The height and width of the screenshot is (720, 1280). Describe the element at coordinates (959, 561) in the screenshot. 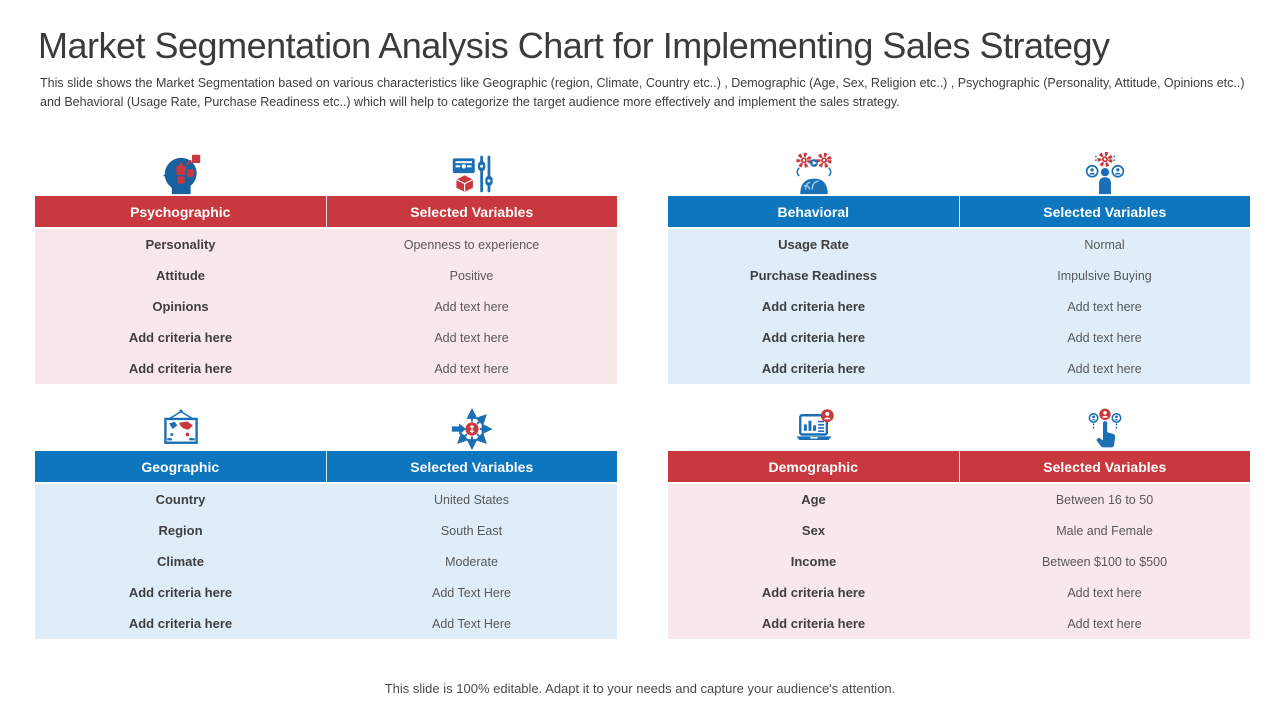

I see `table-row: Income Between $100 to $500` at that location.